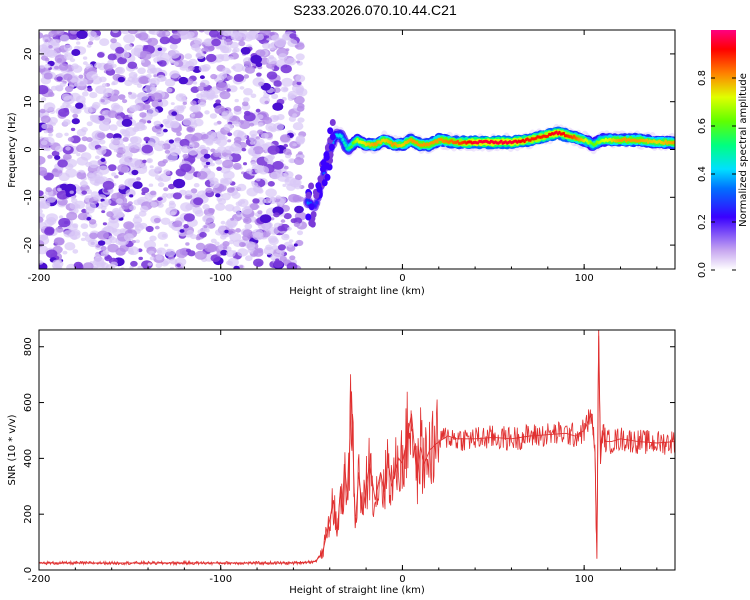 This screenshot has height=600, width=750. I want to click on figure-title: S233.2026.070.10.44.C21, so click(375, 10).